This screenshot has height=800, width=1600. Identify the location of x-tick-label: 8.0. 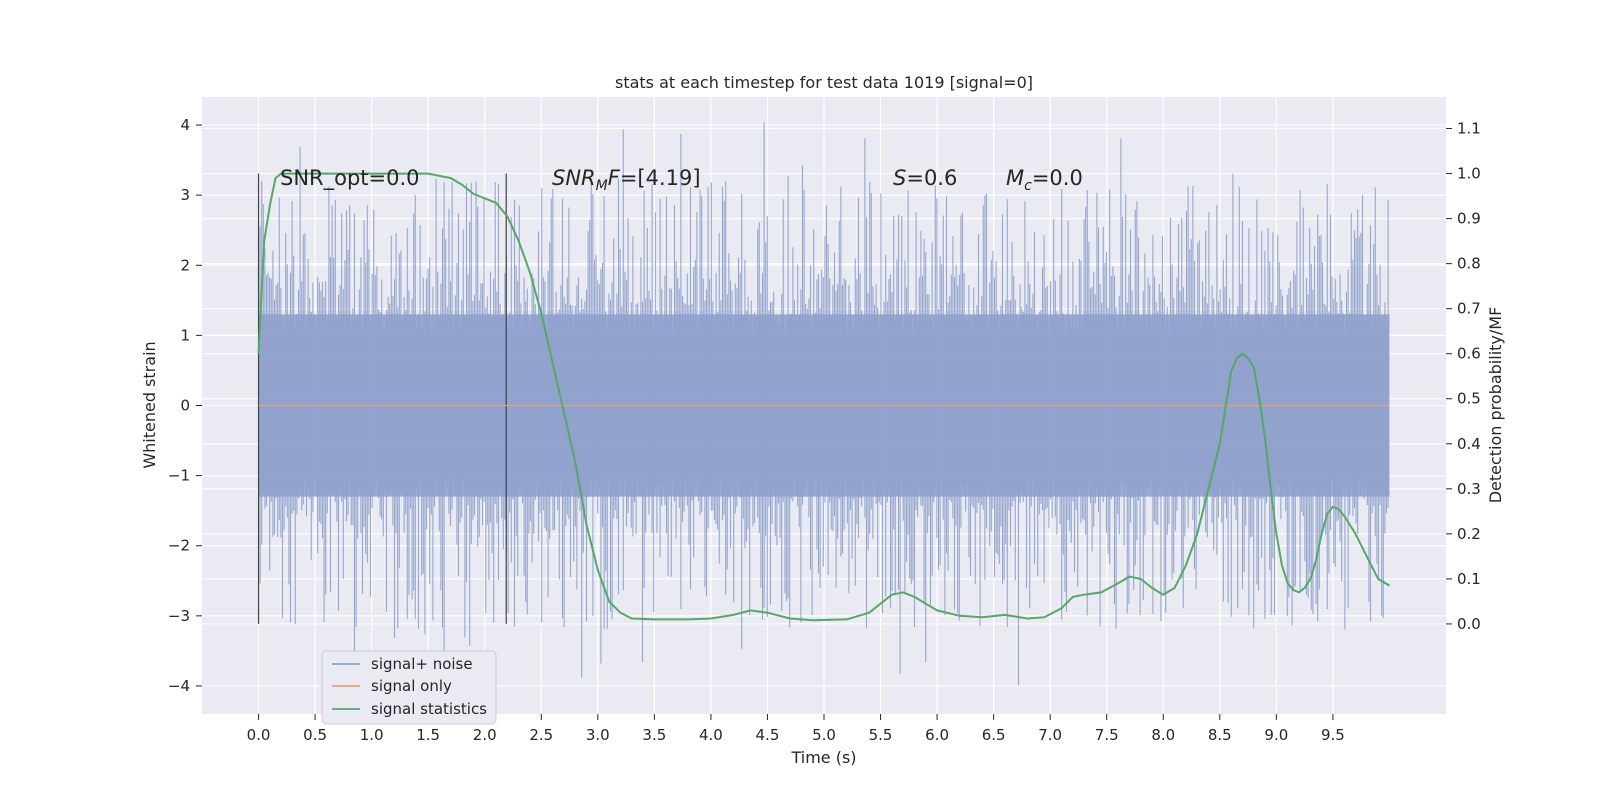
(1163, 735).